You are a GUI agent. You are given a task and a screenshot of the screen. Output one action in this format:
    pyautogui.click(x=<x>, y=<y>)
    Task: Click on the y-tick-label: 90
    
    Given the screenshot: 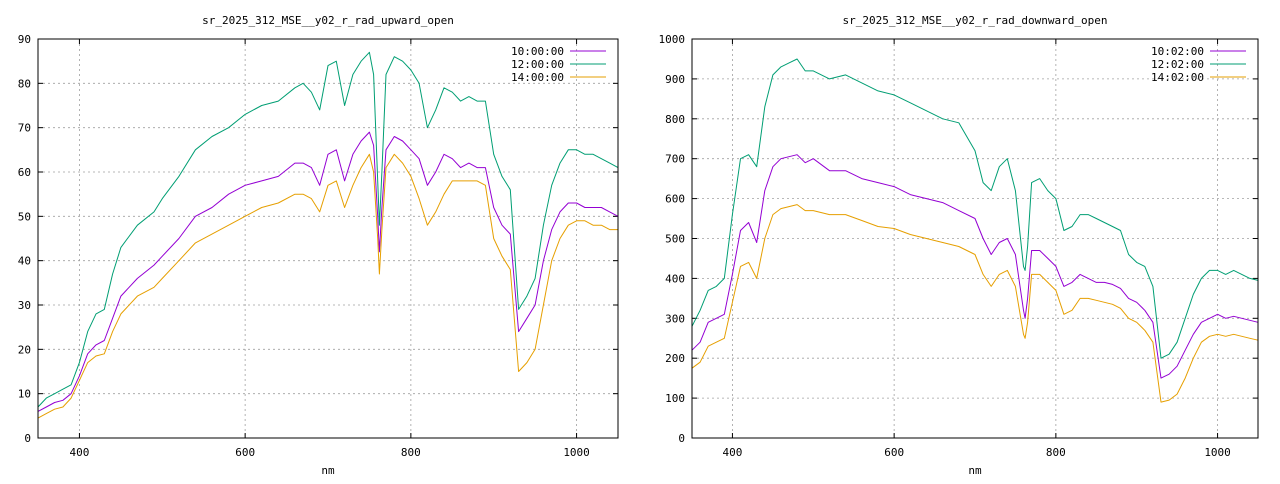 What is the action you would take?
    pyautogui.click(x=24, y=39)
    